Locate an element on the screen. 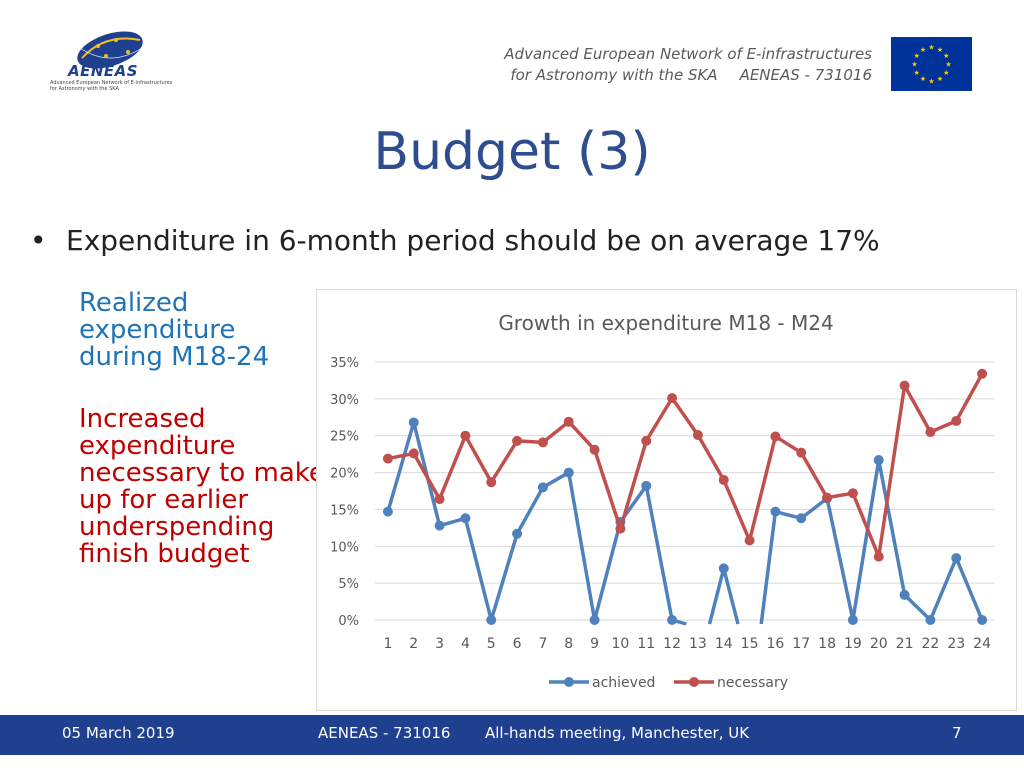 This screenshot has width=1024, height=768. x-tick-label: 8 is located at coordinates (568, 644).